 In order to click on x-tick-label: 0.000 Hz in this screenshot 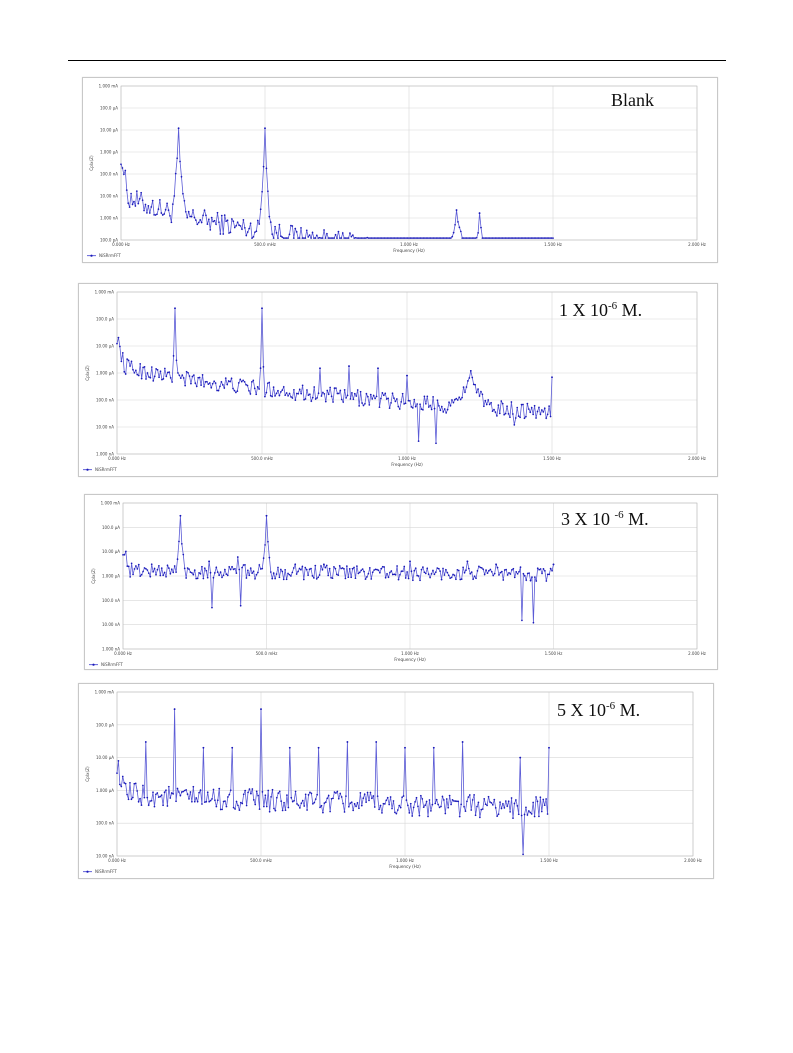, I will do `click(117, 860)`.